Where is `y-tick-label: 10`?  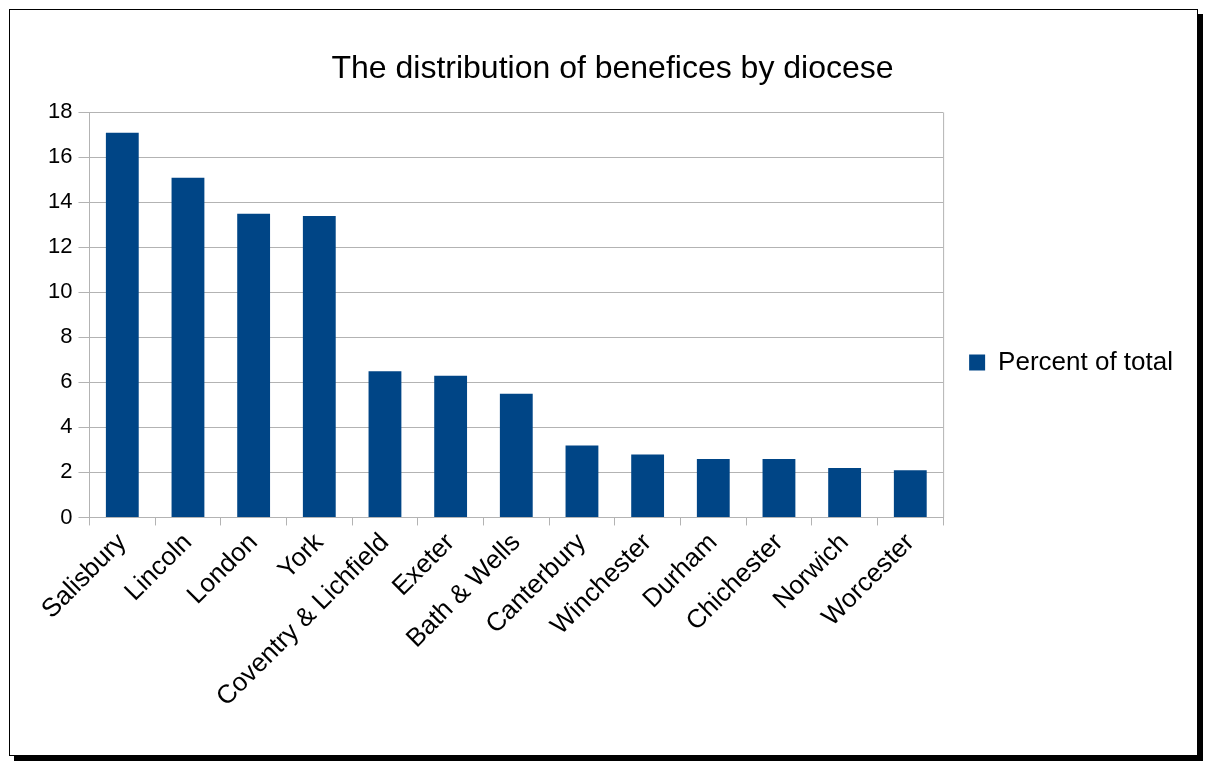 y-tick-label: 10 is located at coordinates (60, 291).